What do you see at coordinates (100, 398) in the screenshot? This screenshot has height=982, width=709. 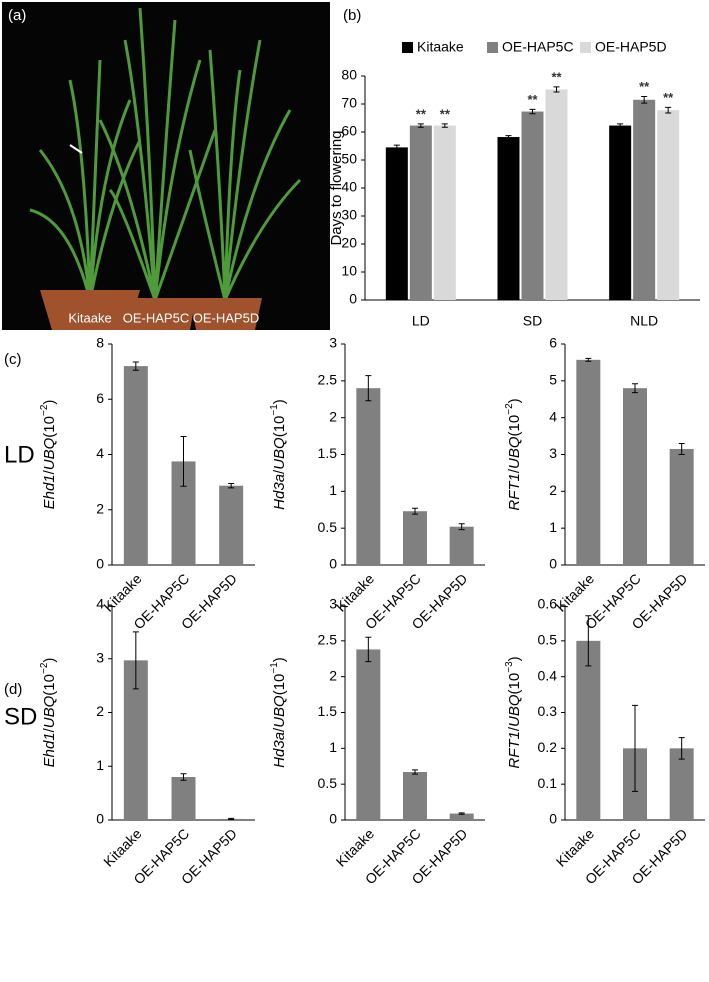 I see `y-tick-label: 6` at bounding box center [100, 398].